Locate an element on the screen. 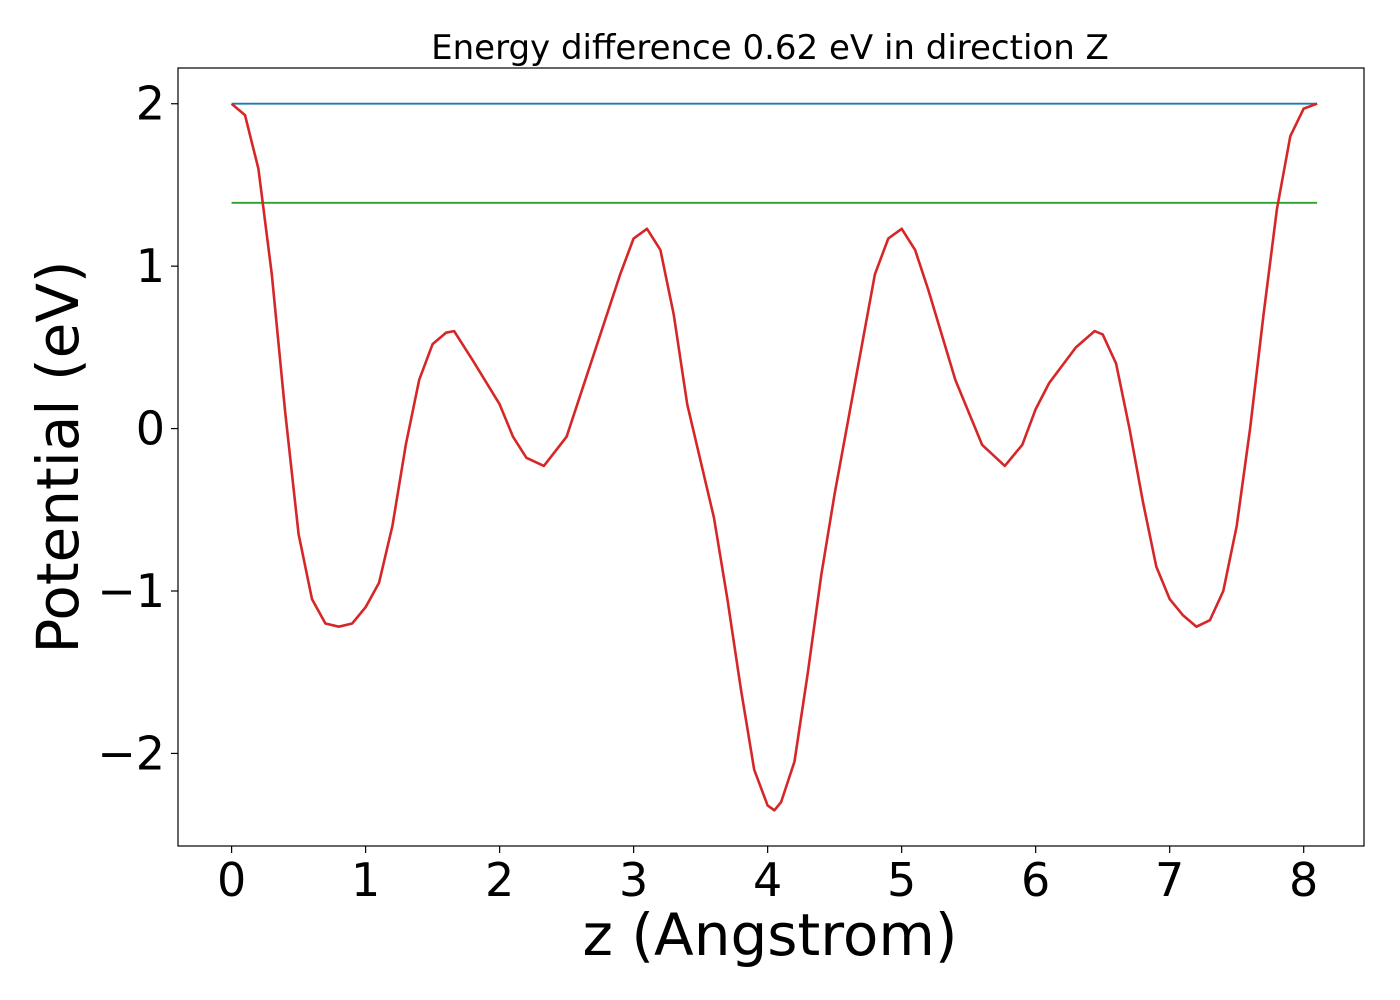 The height and width of the screenshot is (1000, 1400). x-tick-label: 0 is located at coordinates (231, 880).